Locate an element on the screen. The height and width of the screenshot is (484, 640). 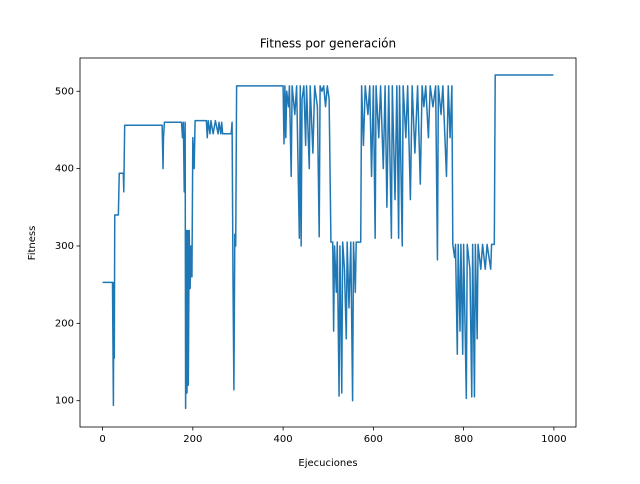
y-tick-label: 100 is located at coordinates (64, 401).